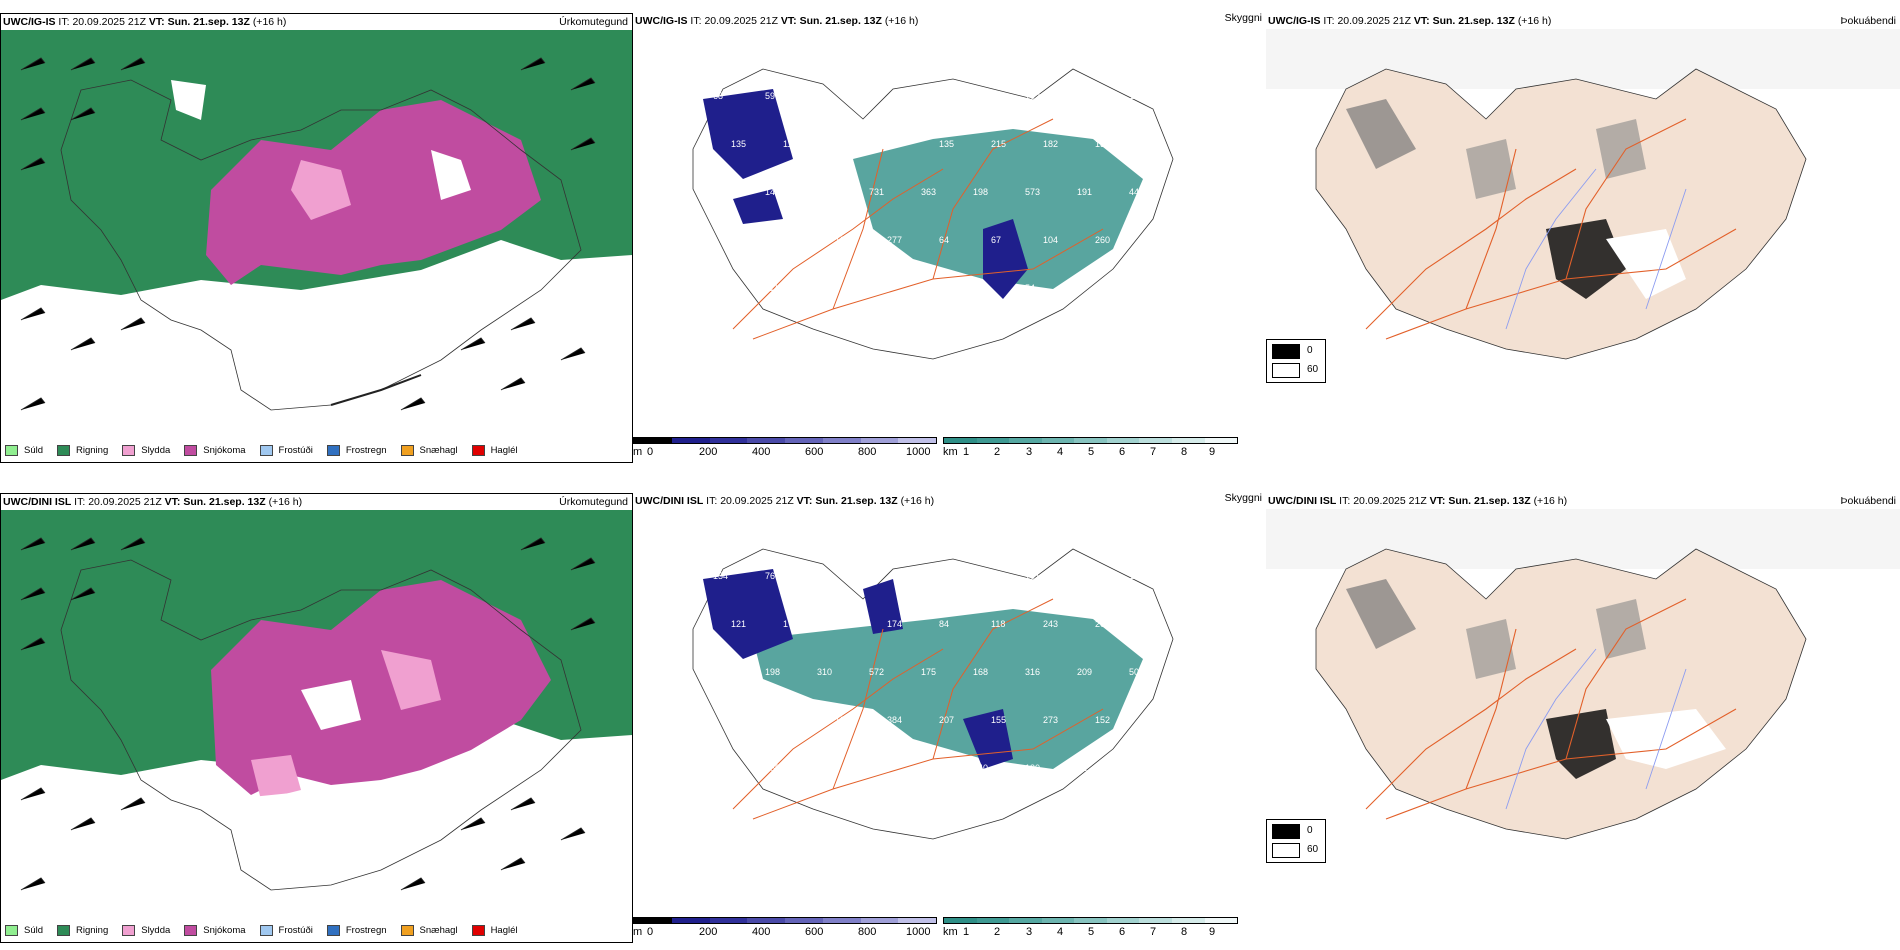 Image resolution: width=1900 pixels, height=950 pixels. What do you see at coordinates (308, 234) in the screenshot?
I see `wind-barbs` at bounding box center [308, 234].